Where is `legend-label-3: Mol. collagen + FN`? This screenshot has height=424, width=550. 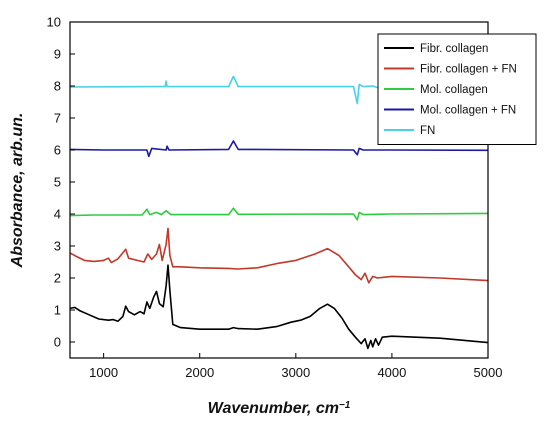 legend-label-3: Mol. collagen + FN is located at coordinates (468, 111).